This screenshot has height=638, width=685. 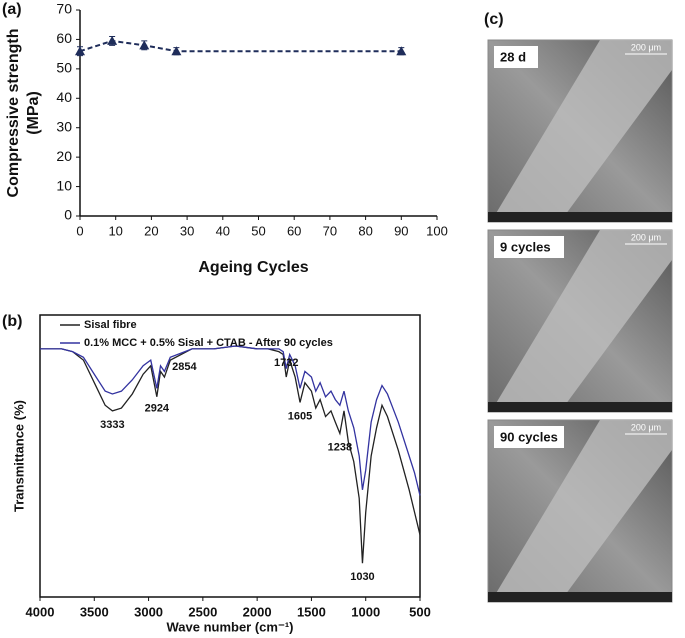 What do you see at coordinates (437, 230) in the screenshot?
I see `x-tick-label: 100` at bounding box center [437, 230].